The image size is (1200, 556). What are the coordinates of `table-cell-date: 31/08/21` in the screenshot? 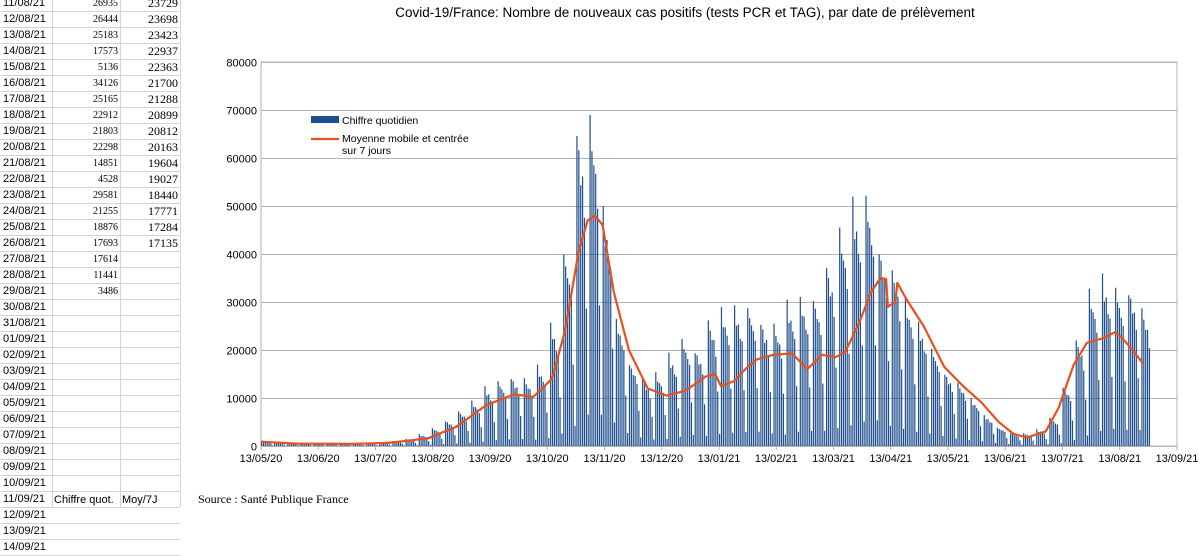 It's located at (26, 323).